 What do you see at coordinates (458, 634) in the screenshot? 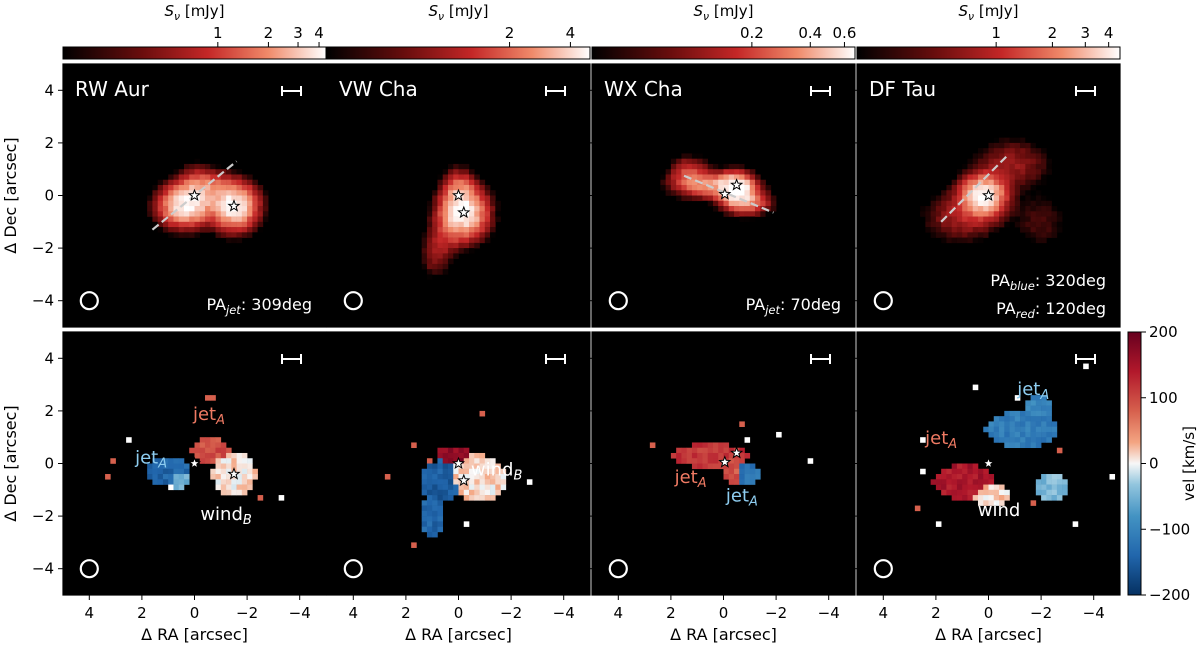
I see `x-axis-label: Δ RA [arcsec]` at bounding box center [458, 634].